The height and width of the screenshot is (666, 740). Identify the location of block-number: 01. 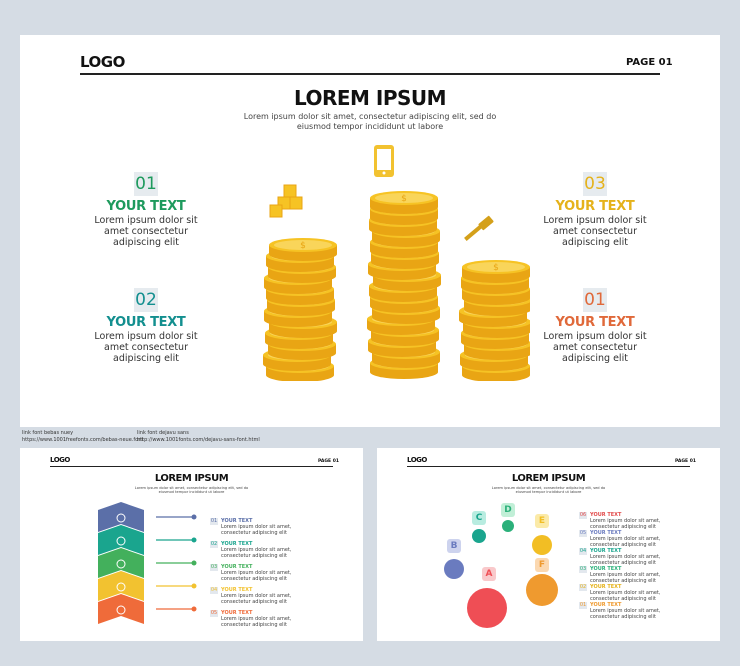
(146, 184).